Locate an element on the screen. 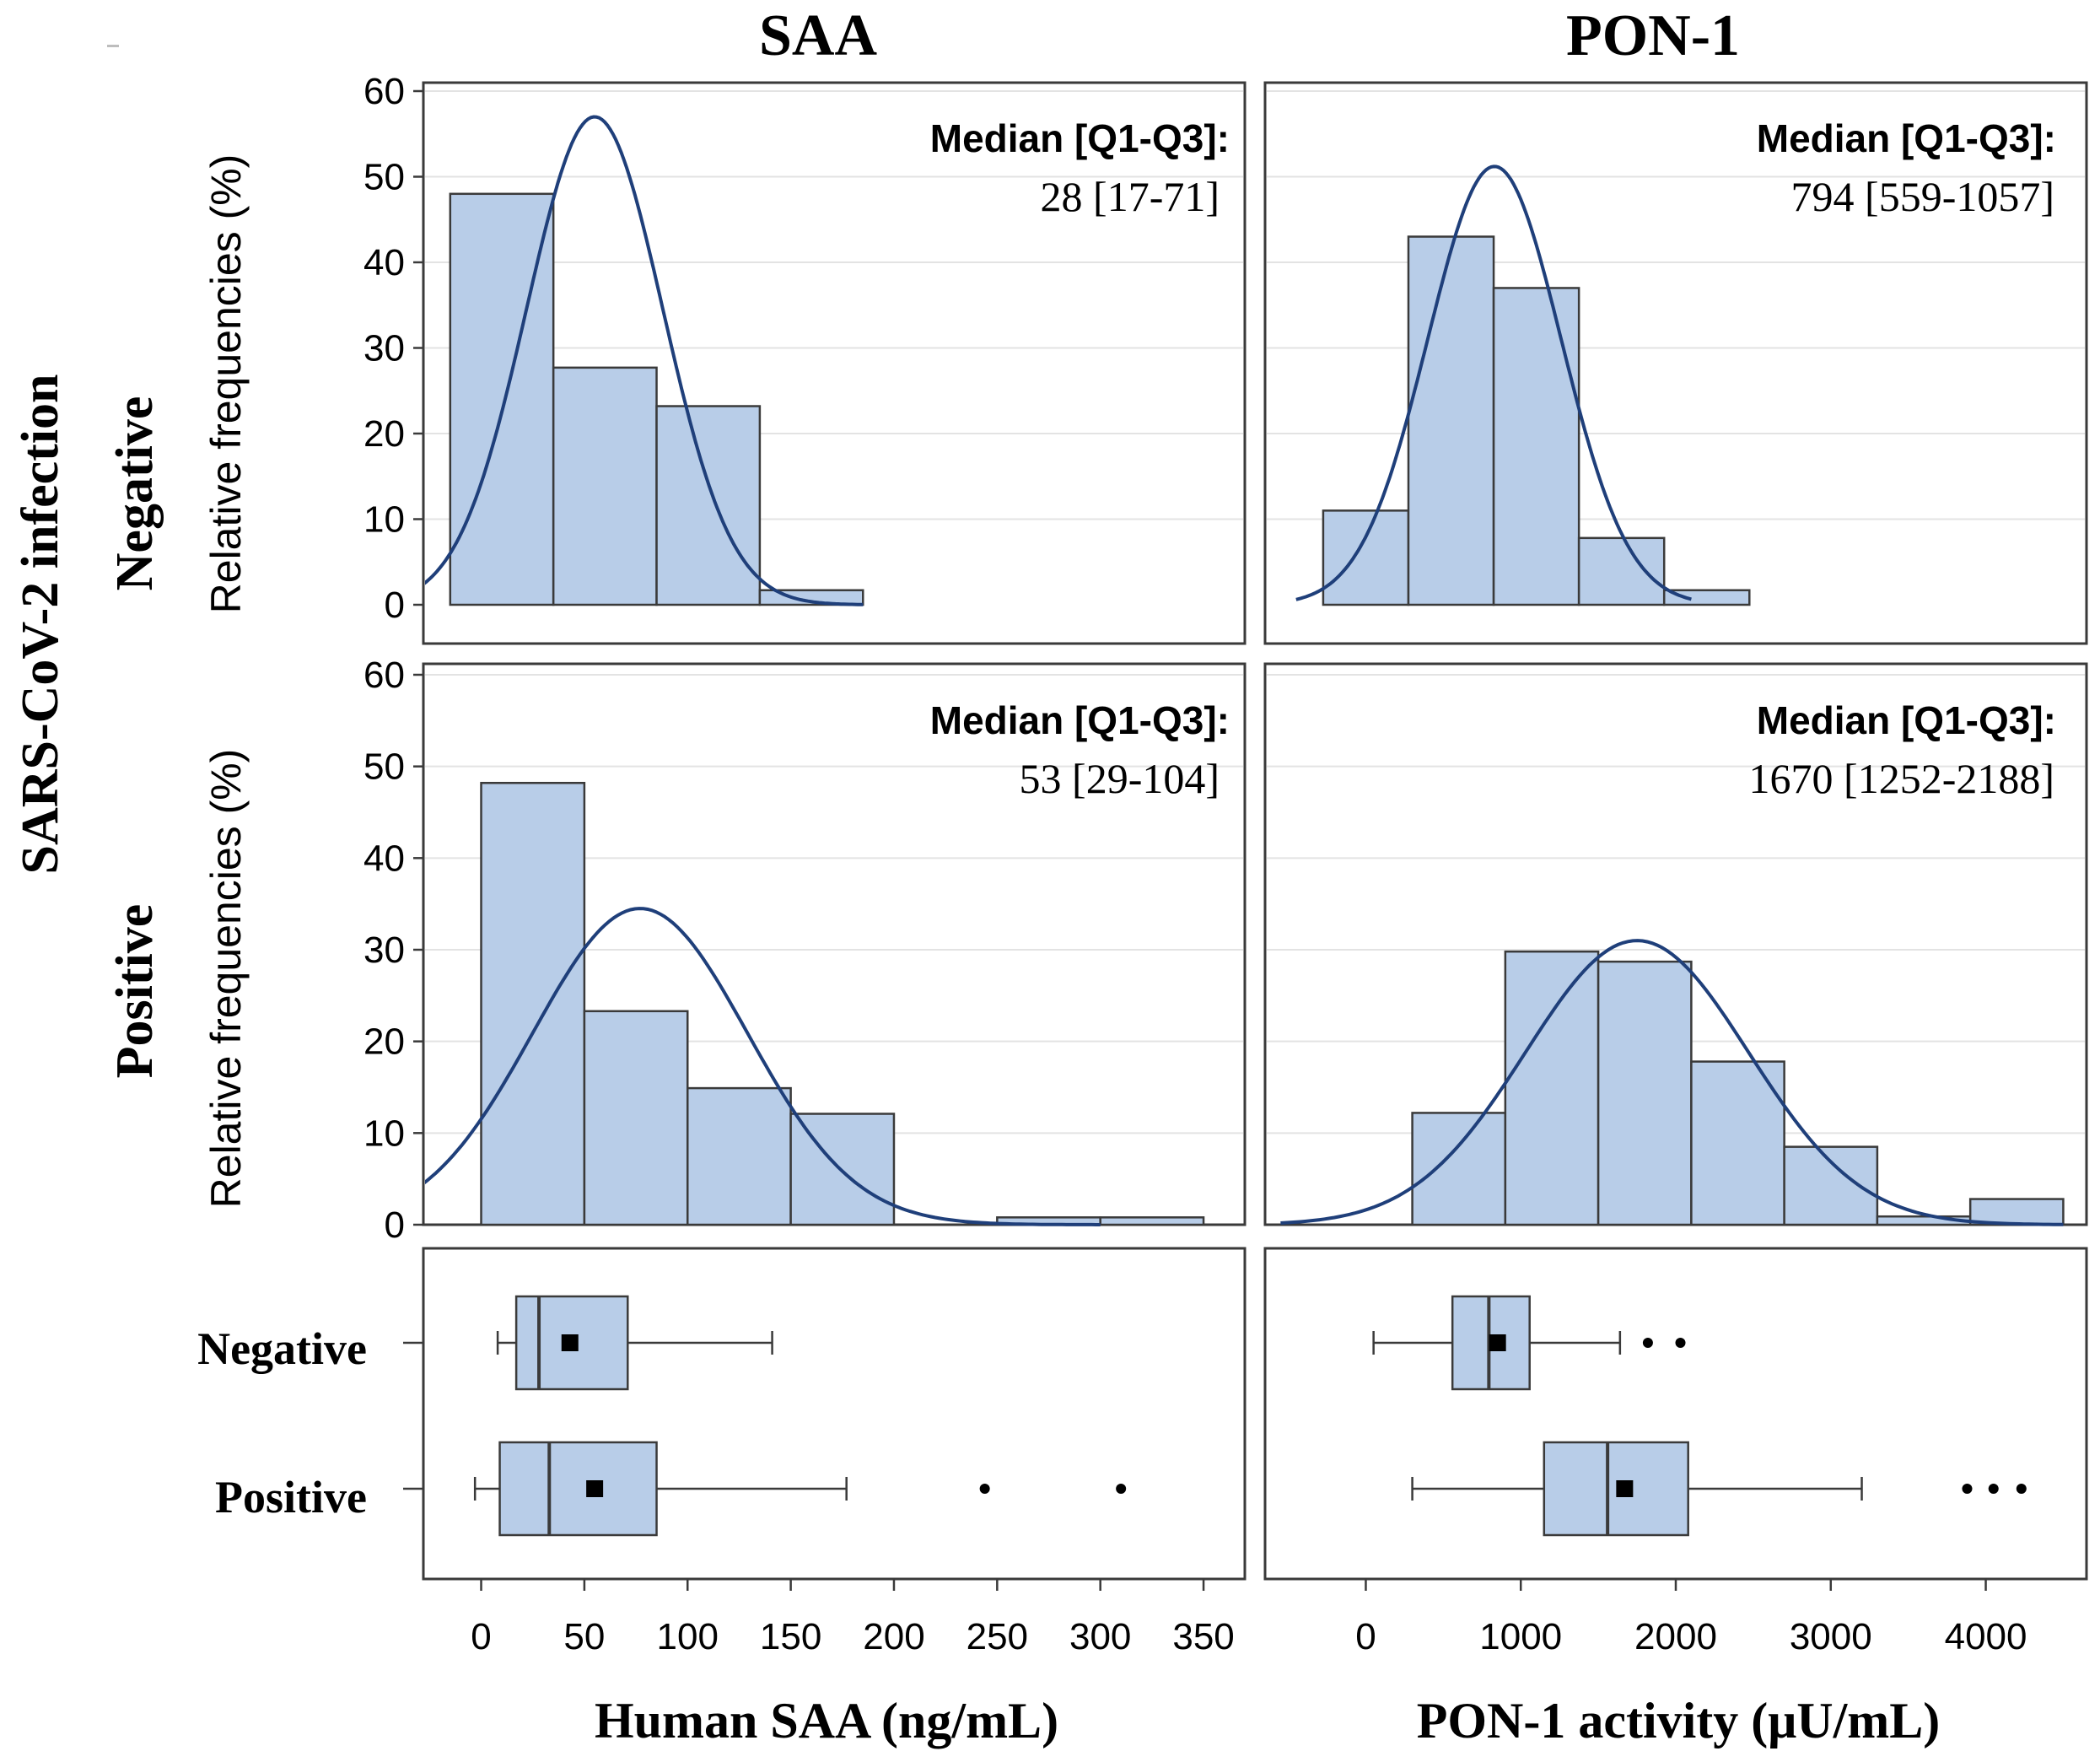 The width and height of the screenshot is (2100, 1762). x-tick-label: 150 is located at coordinates (790, 1636).